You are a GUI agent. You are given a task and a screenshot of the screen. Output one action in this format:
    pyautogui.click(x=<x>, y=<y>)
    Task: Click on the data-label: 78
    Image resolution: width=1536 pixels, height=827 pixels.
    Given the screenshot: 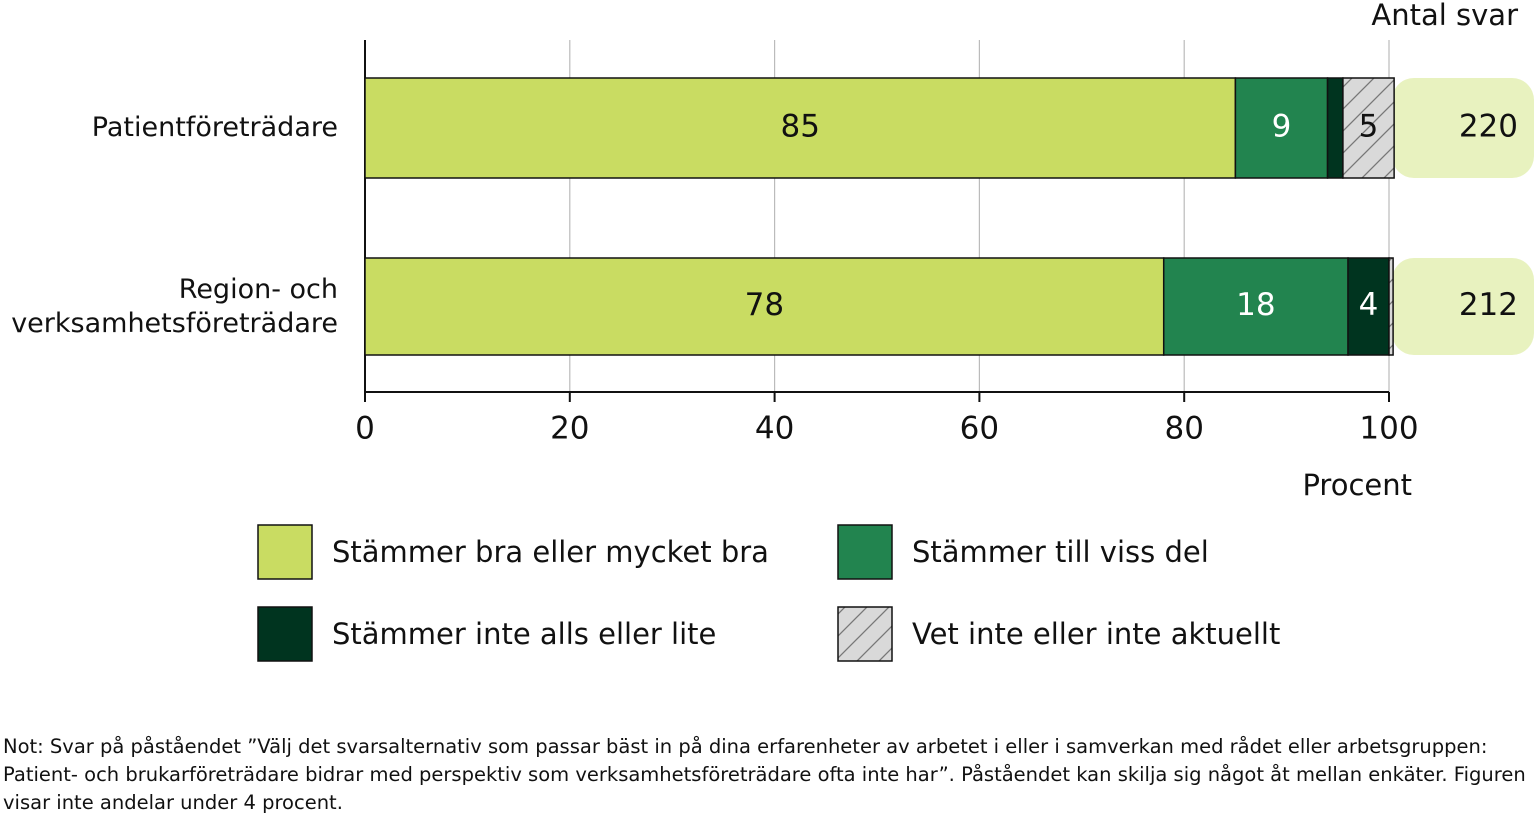 What is the action you would take?
    pyautogui.click(x=764, y=305)
    